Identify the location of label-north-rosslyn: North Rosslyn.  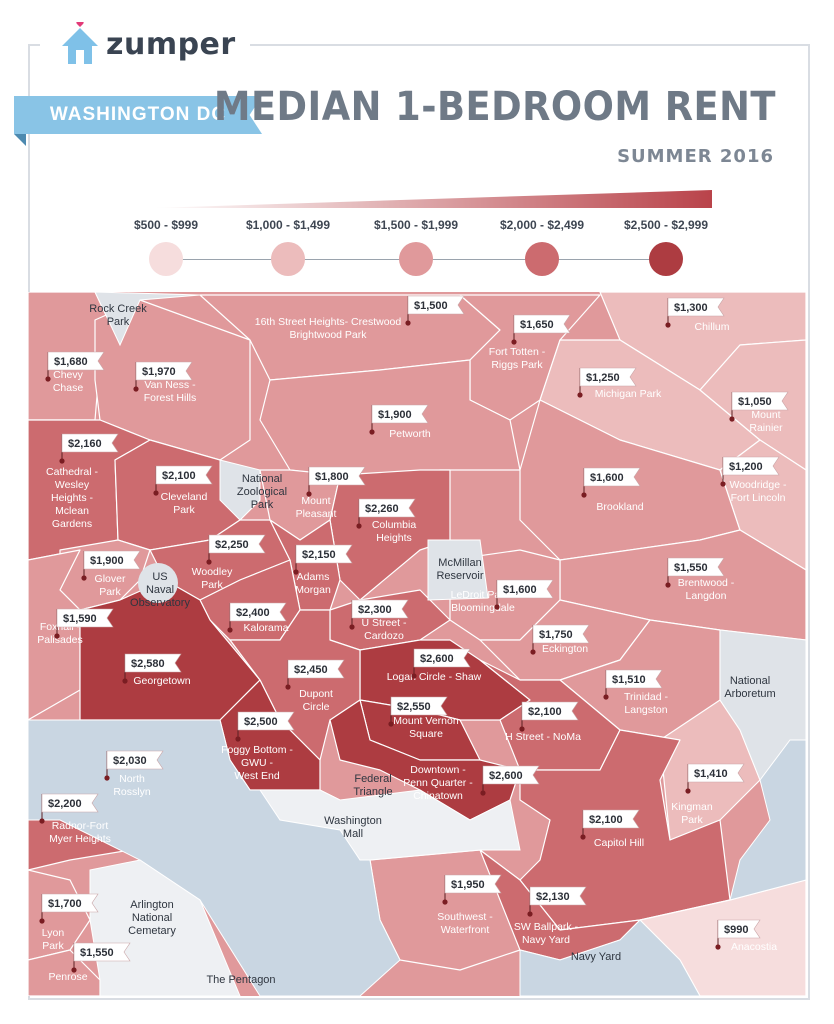
(132, 785).